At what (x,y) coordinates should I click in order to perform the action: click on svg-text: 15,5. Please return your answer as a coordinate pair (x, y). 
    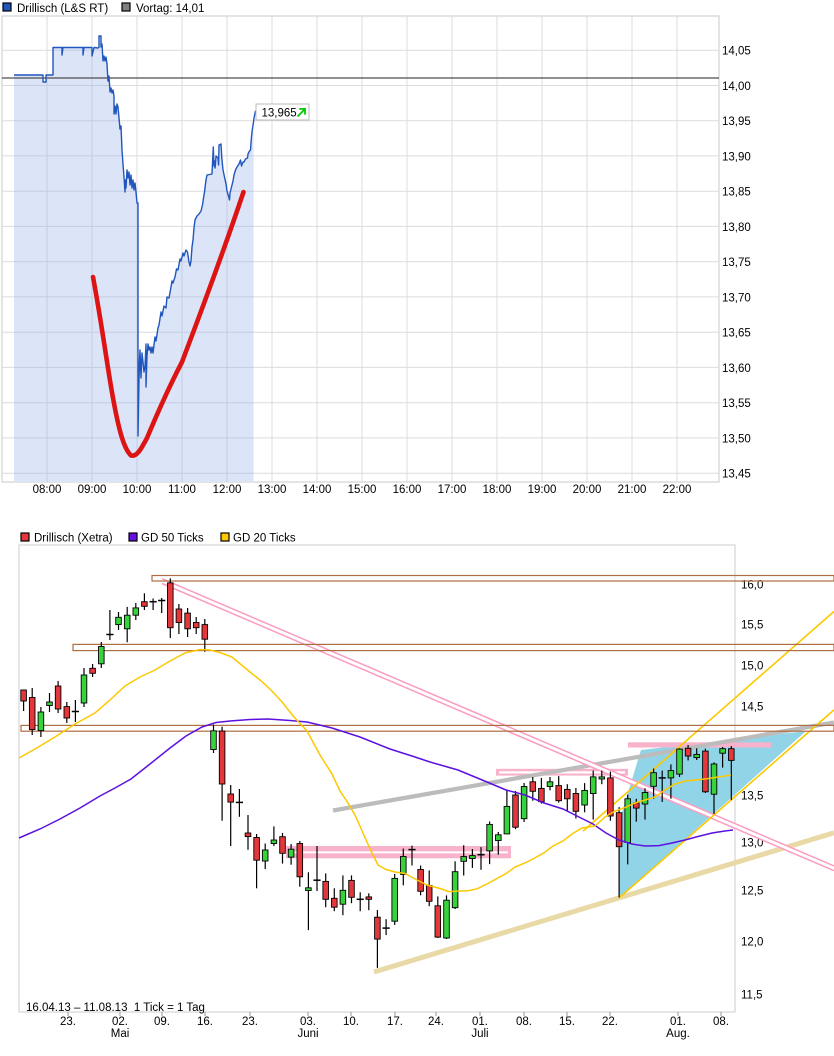
    Looking at the image, I should click on (752, 626).